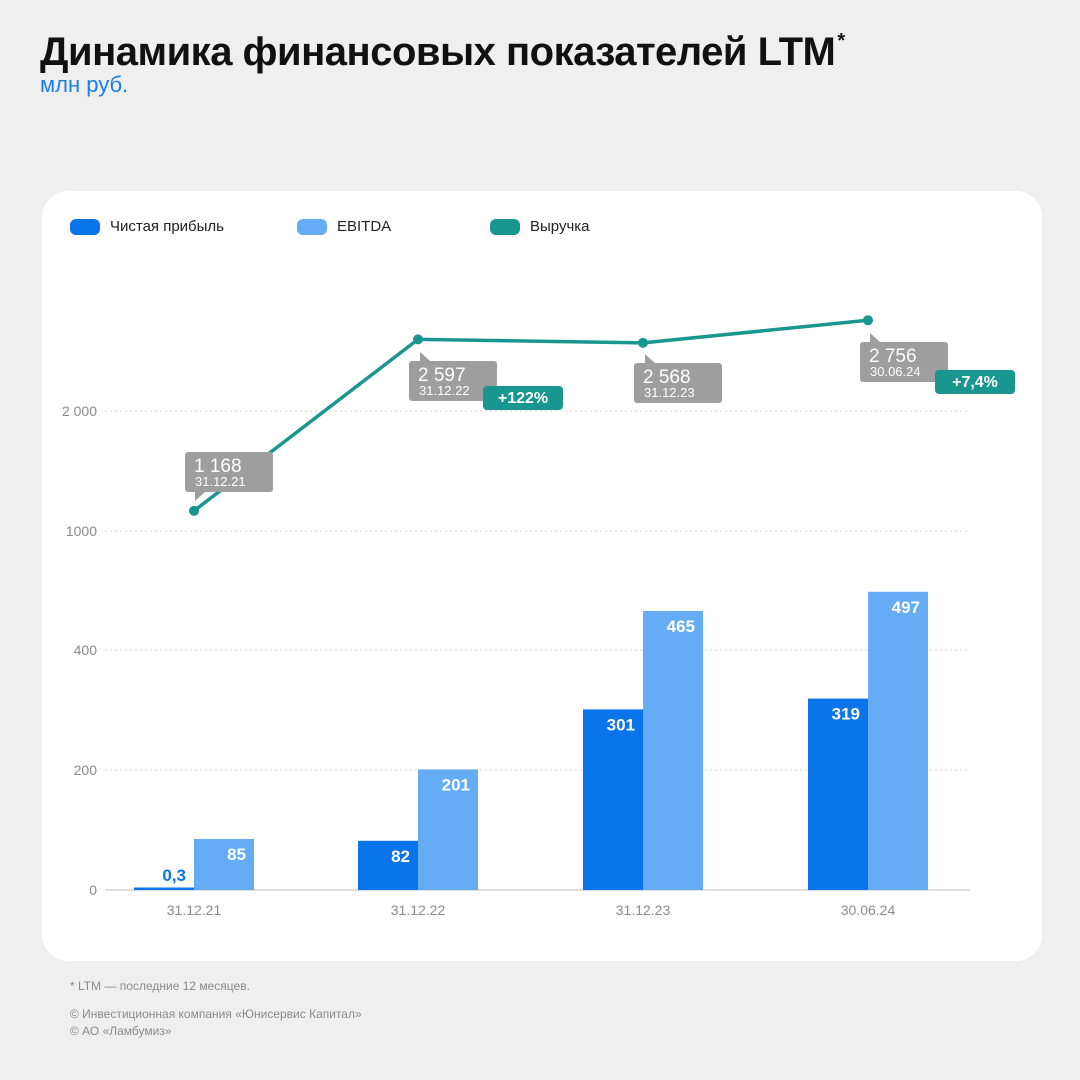 This screenshot has width=1080, height=1080. I want to click on callout-date: 31.12.23, so click(669, 392).